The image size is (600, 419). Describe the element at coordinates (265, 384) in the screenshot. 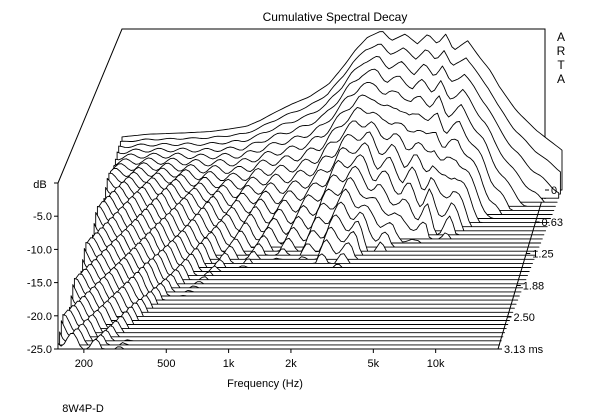

I see `x-axis-label: Frequency (Hz)` at that location.